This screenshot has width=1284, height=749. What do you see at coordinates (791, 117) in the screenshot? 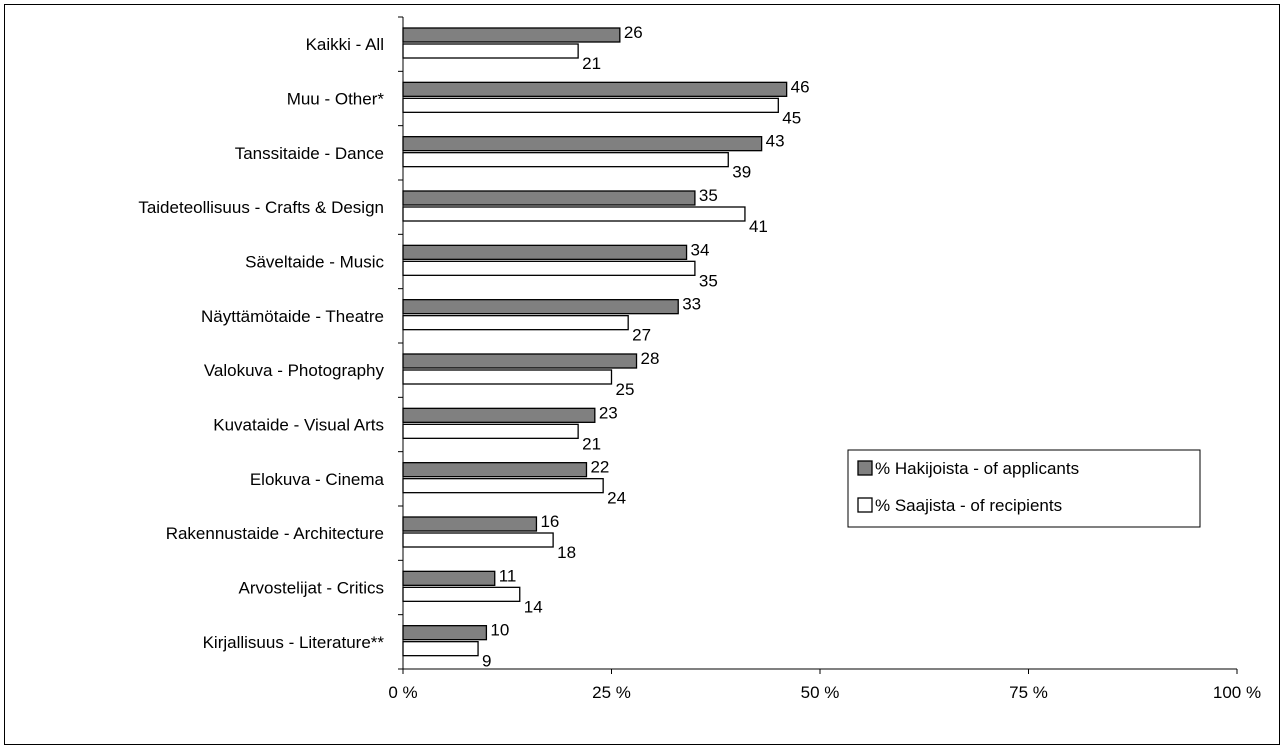
I see `data-label-recipients: 45` at bounding box center [791, 117].